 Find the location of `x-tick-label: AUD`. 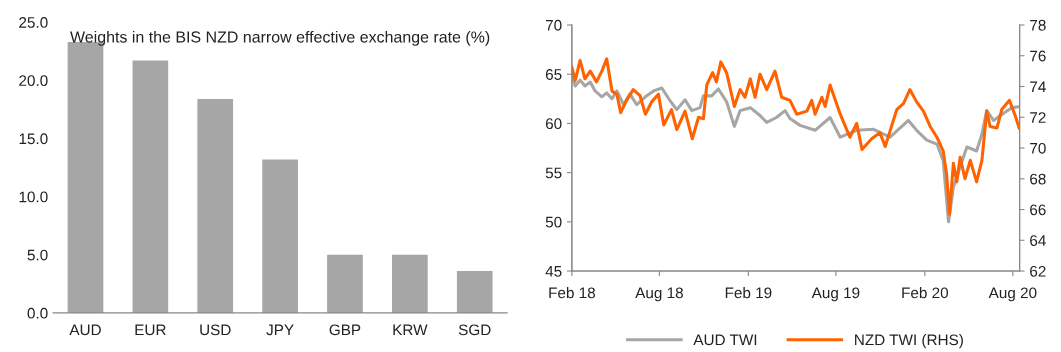

x-tick-label: AUD is located at coordinates (85, 330).